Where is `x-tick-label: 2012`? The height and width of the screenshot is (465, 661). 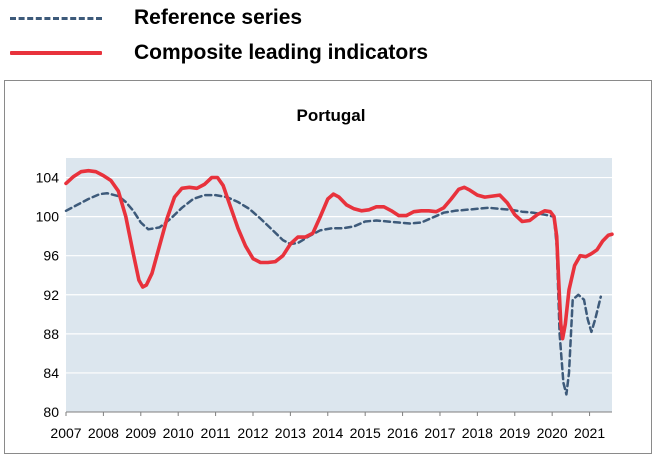
x-tick-label: 2012 is located at coordinates (252, 433).